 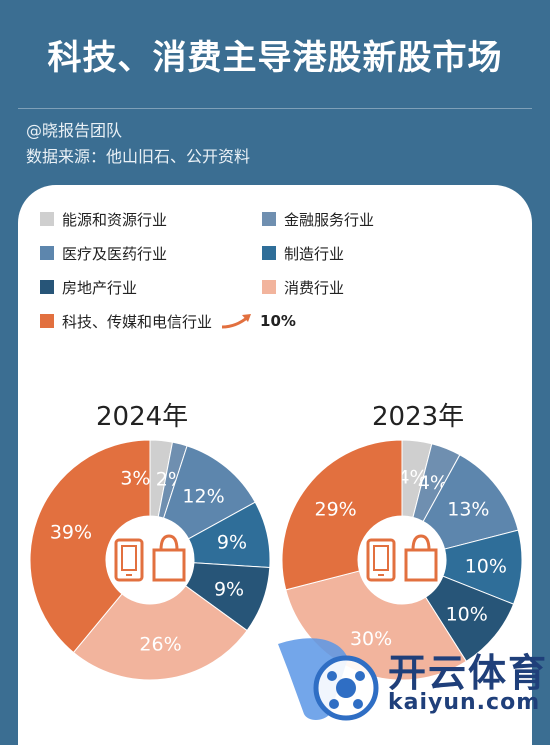 I want to click on legend-label: 制造行业, so click(x=314, y=253).